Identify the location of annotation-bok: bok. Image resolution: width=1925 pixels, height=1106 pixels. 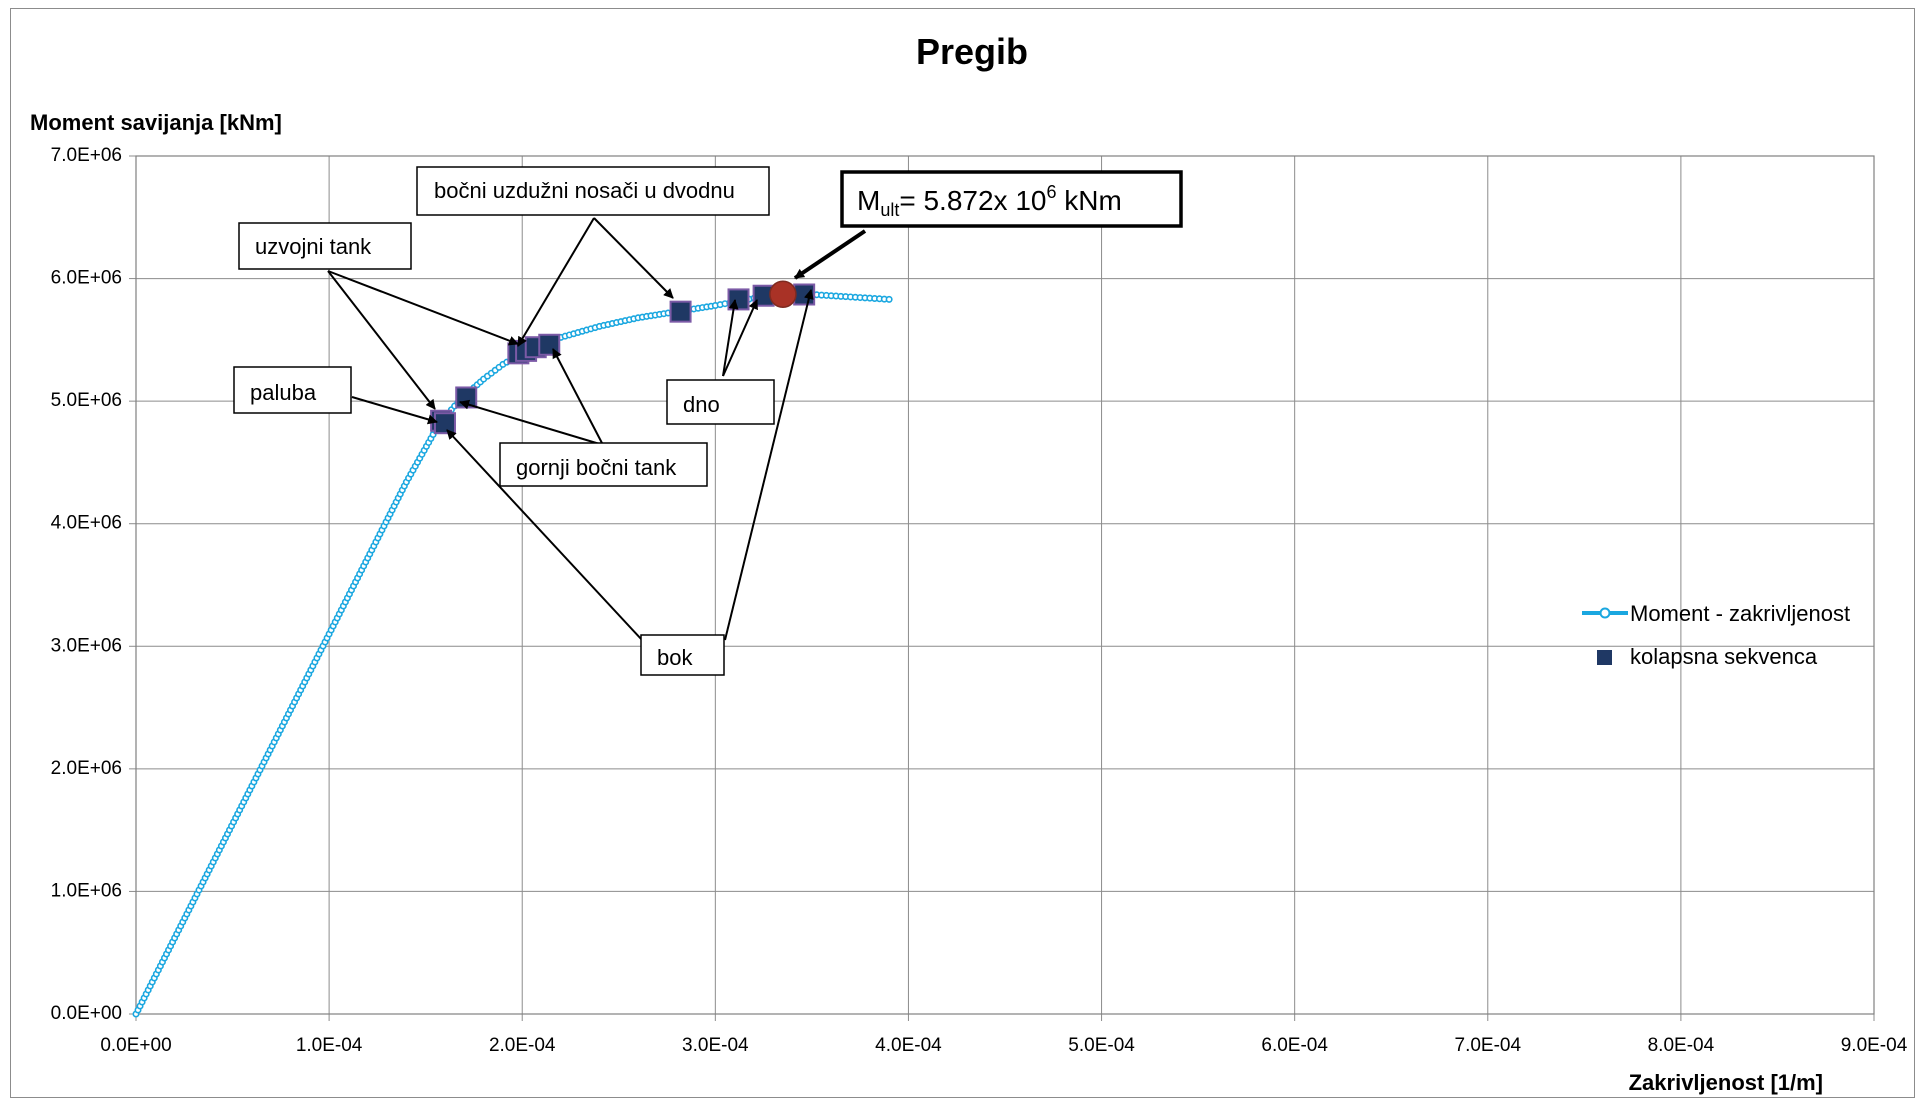
(682, 655).